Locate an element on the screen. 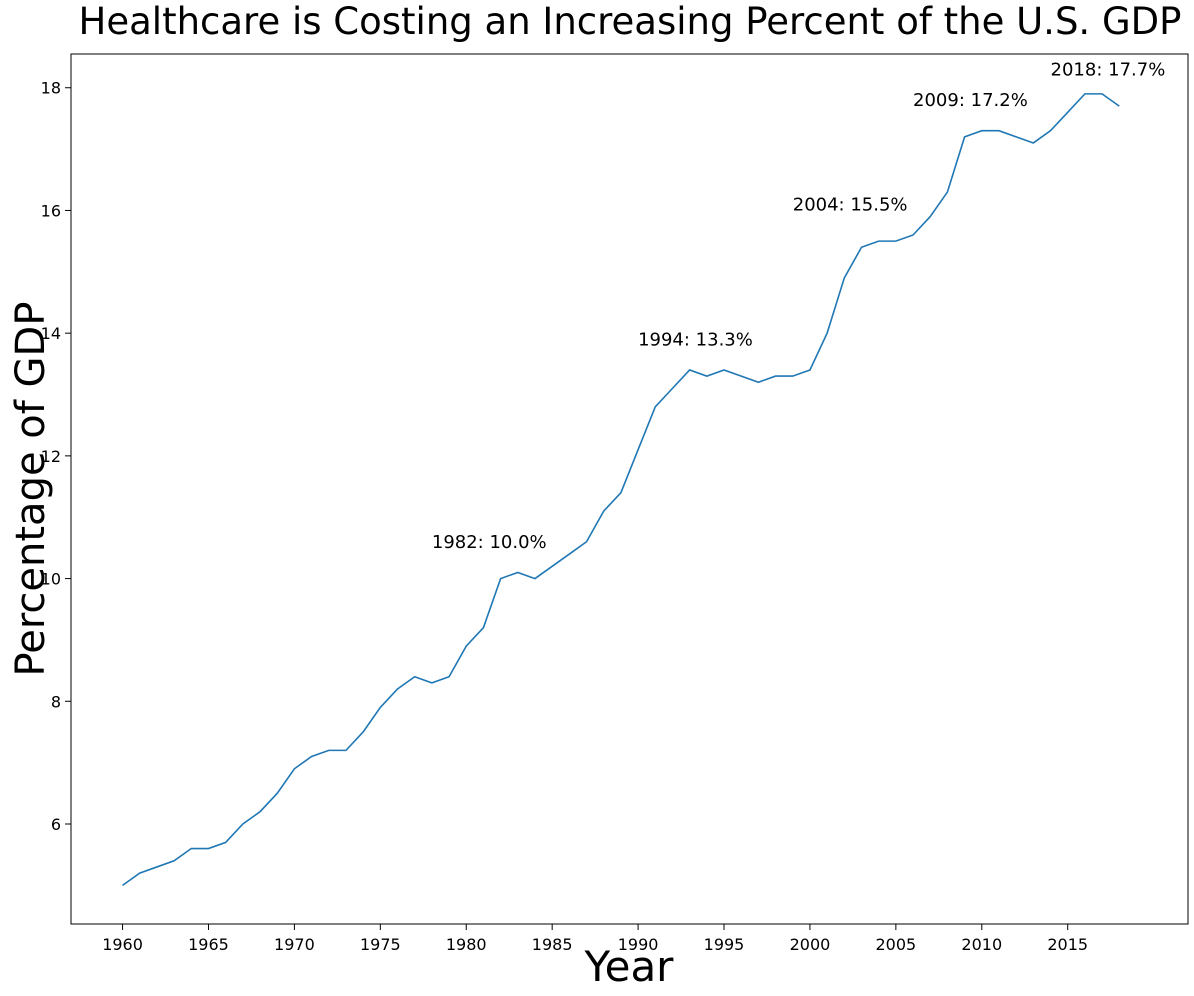 This screenshot has height=996, width=1194. y-axis: 6 8 10 12 14 16 18 is located at coordinates (56, 456).